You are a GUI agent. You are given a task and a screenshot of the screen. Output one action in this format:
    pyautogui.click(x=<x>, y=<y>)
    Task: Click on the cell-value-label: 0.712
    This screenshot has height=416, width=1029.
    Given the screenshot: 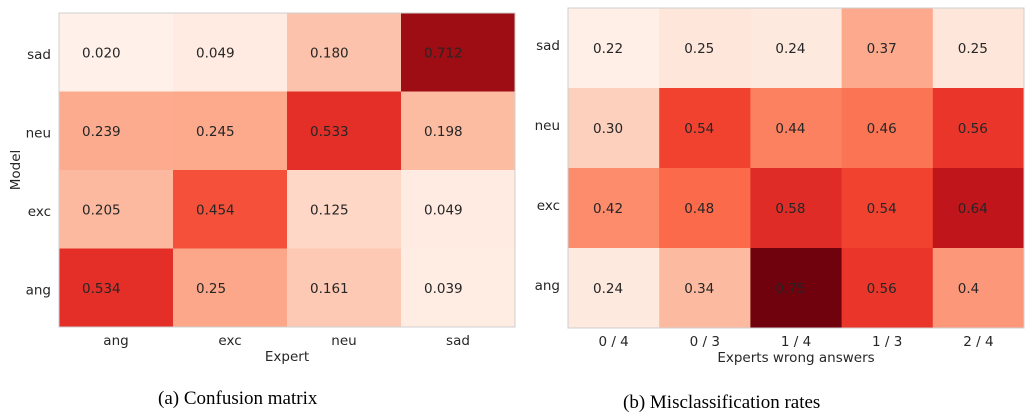 What is the action you would take?
    pyautogui.click(x=443, y=53)
    